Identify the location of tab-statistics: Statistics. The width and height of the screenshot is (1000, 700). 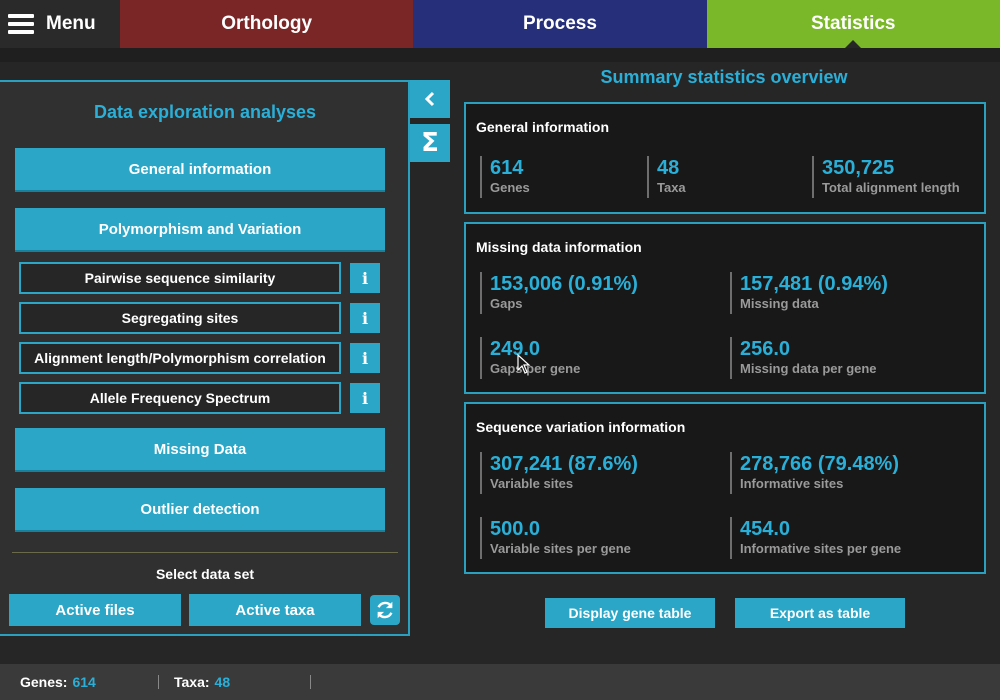
(853, 24).